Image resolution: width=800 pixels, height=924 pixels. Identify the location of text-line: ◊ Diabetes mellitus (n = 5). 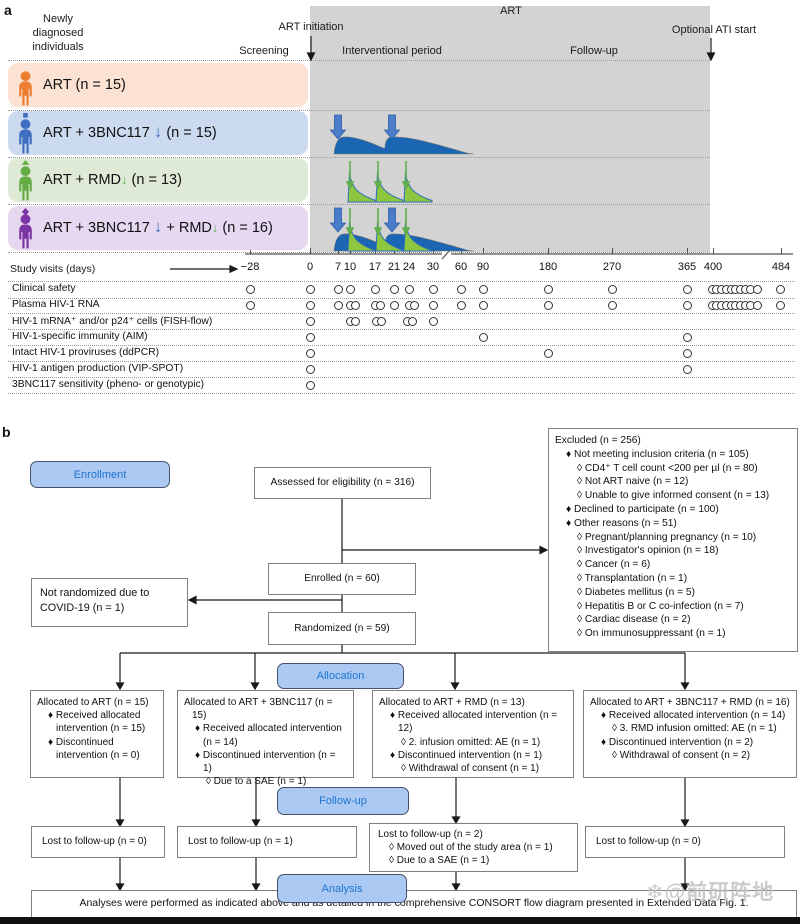
(636, 592).